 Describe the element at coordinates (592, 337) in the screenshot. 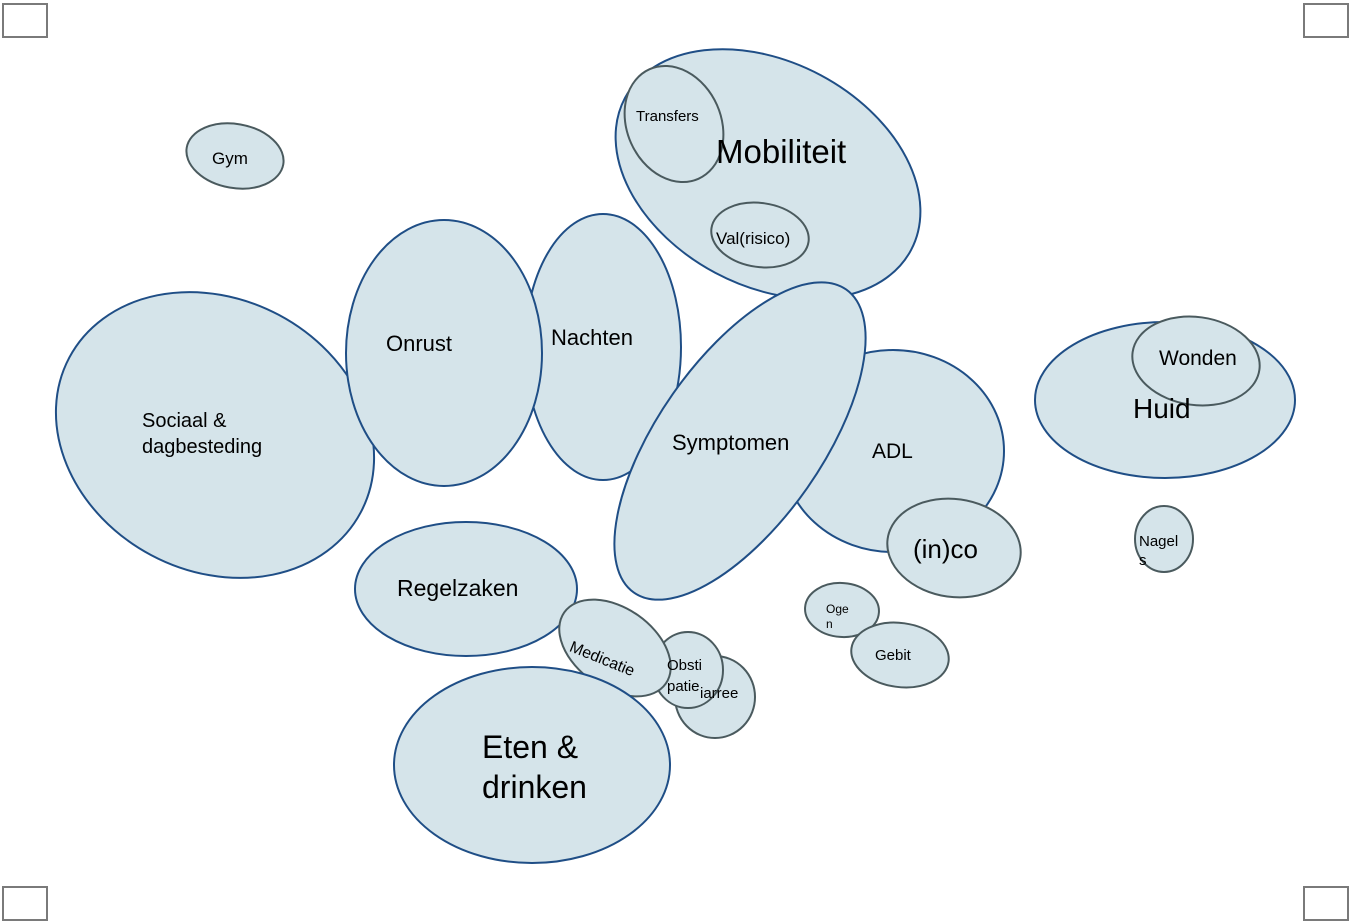

I see `label-nachten: Nachten` at that location.